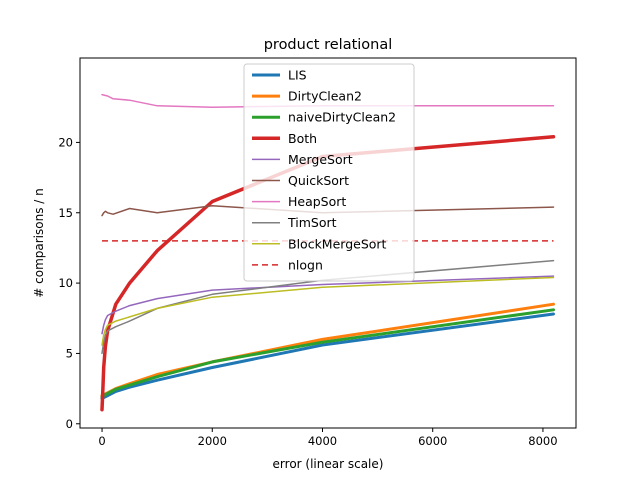 The width and height of the screenshot is (640, 484). Describe the element at coordinates (328, 464) in the screenshot. I see `x-axis-label: error (linear scale)` at that location.